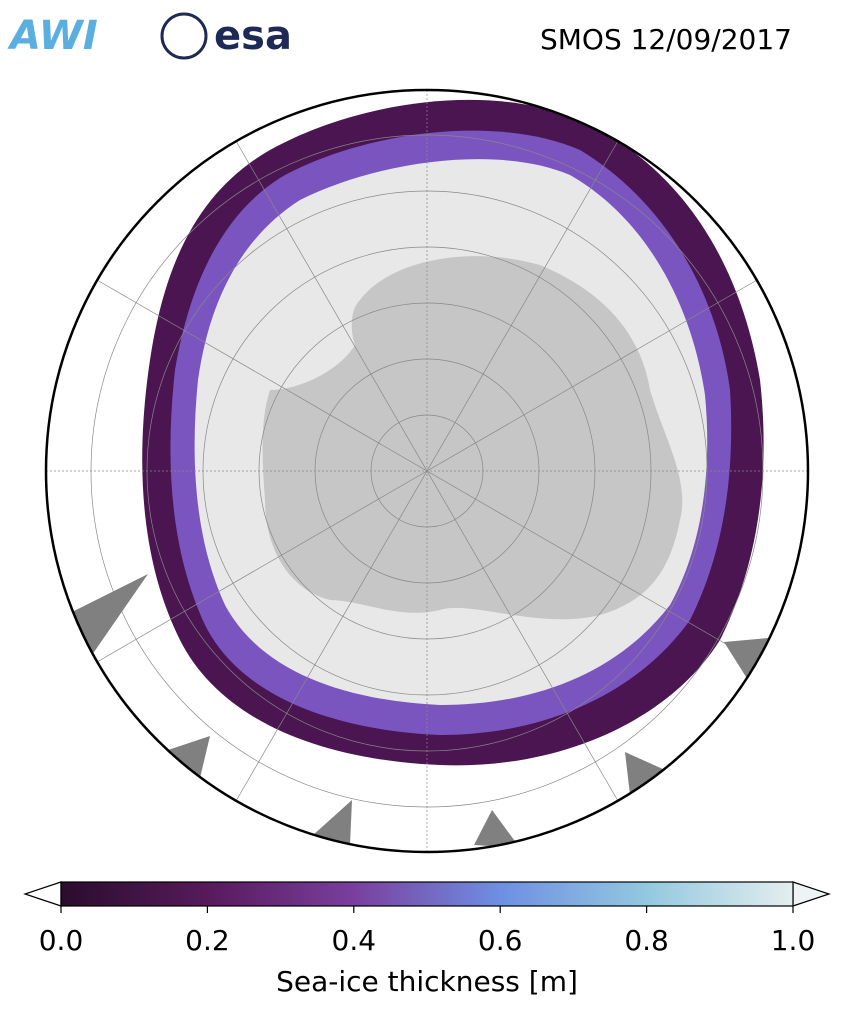 This screenshot has height=1026, width=854. I want to click on awi-logo: AWI, so click(52, 36).